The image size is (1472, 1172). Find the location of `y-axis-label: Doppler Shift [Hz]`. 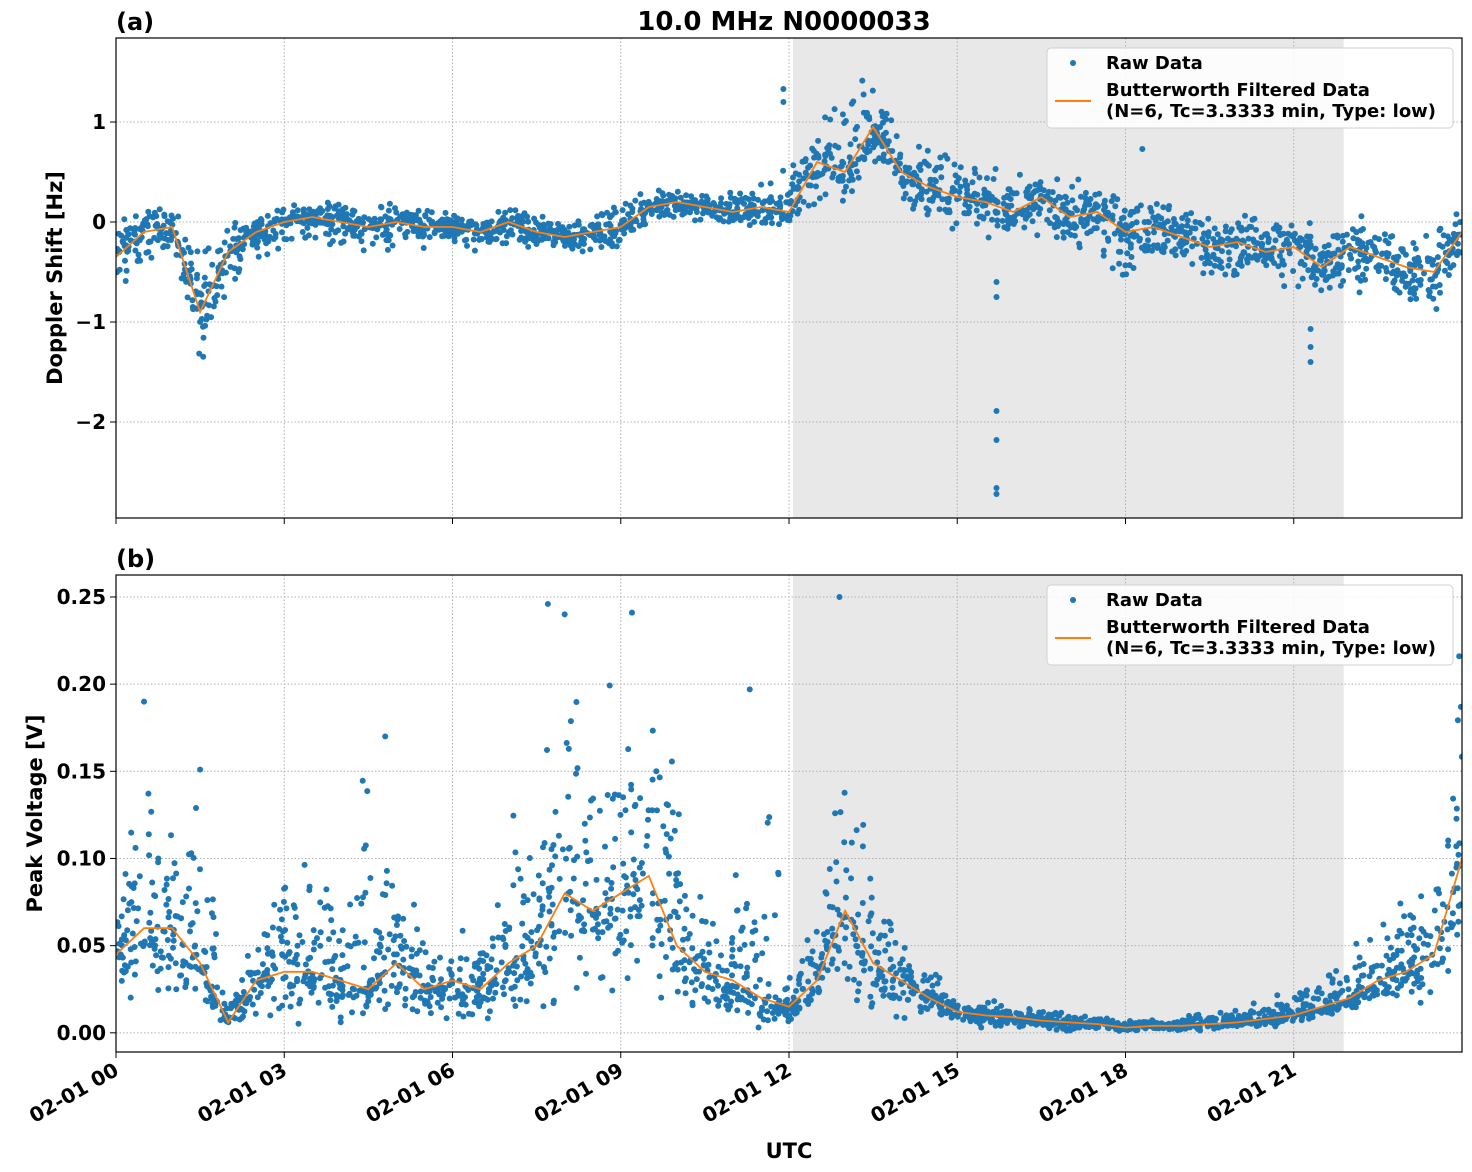

y-axis-label: Doppler Shift [Hz] is located at coordinates (55, 278).